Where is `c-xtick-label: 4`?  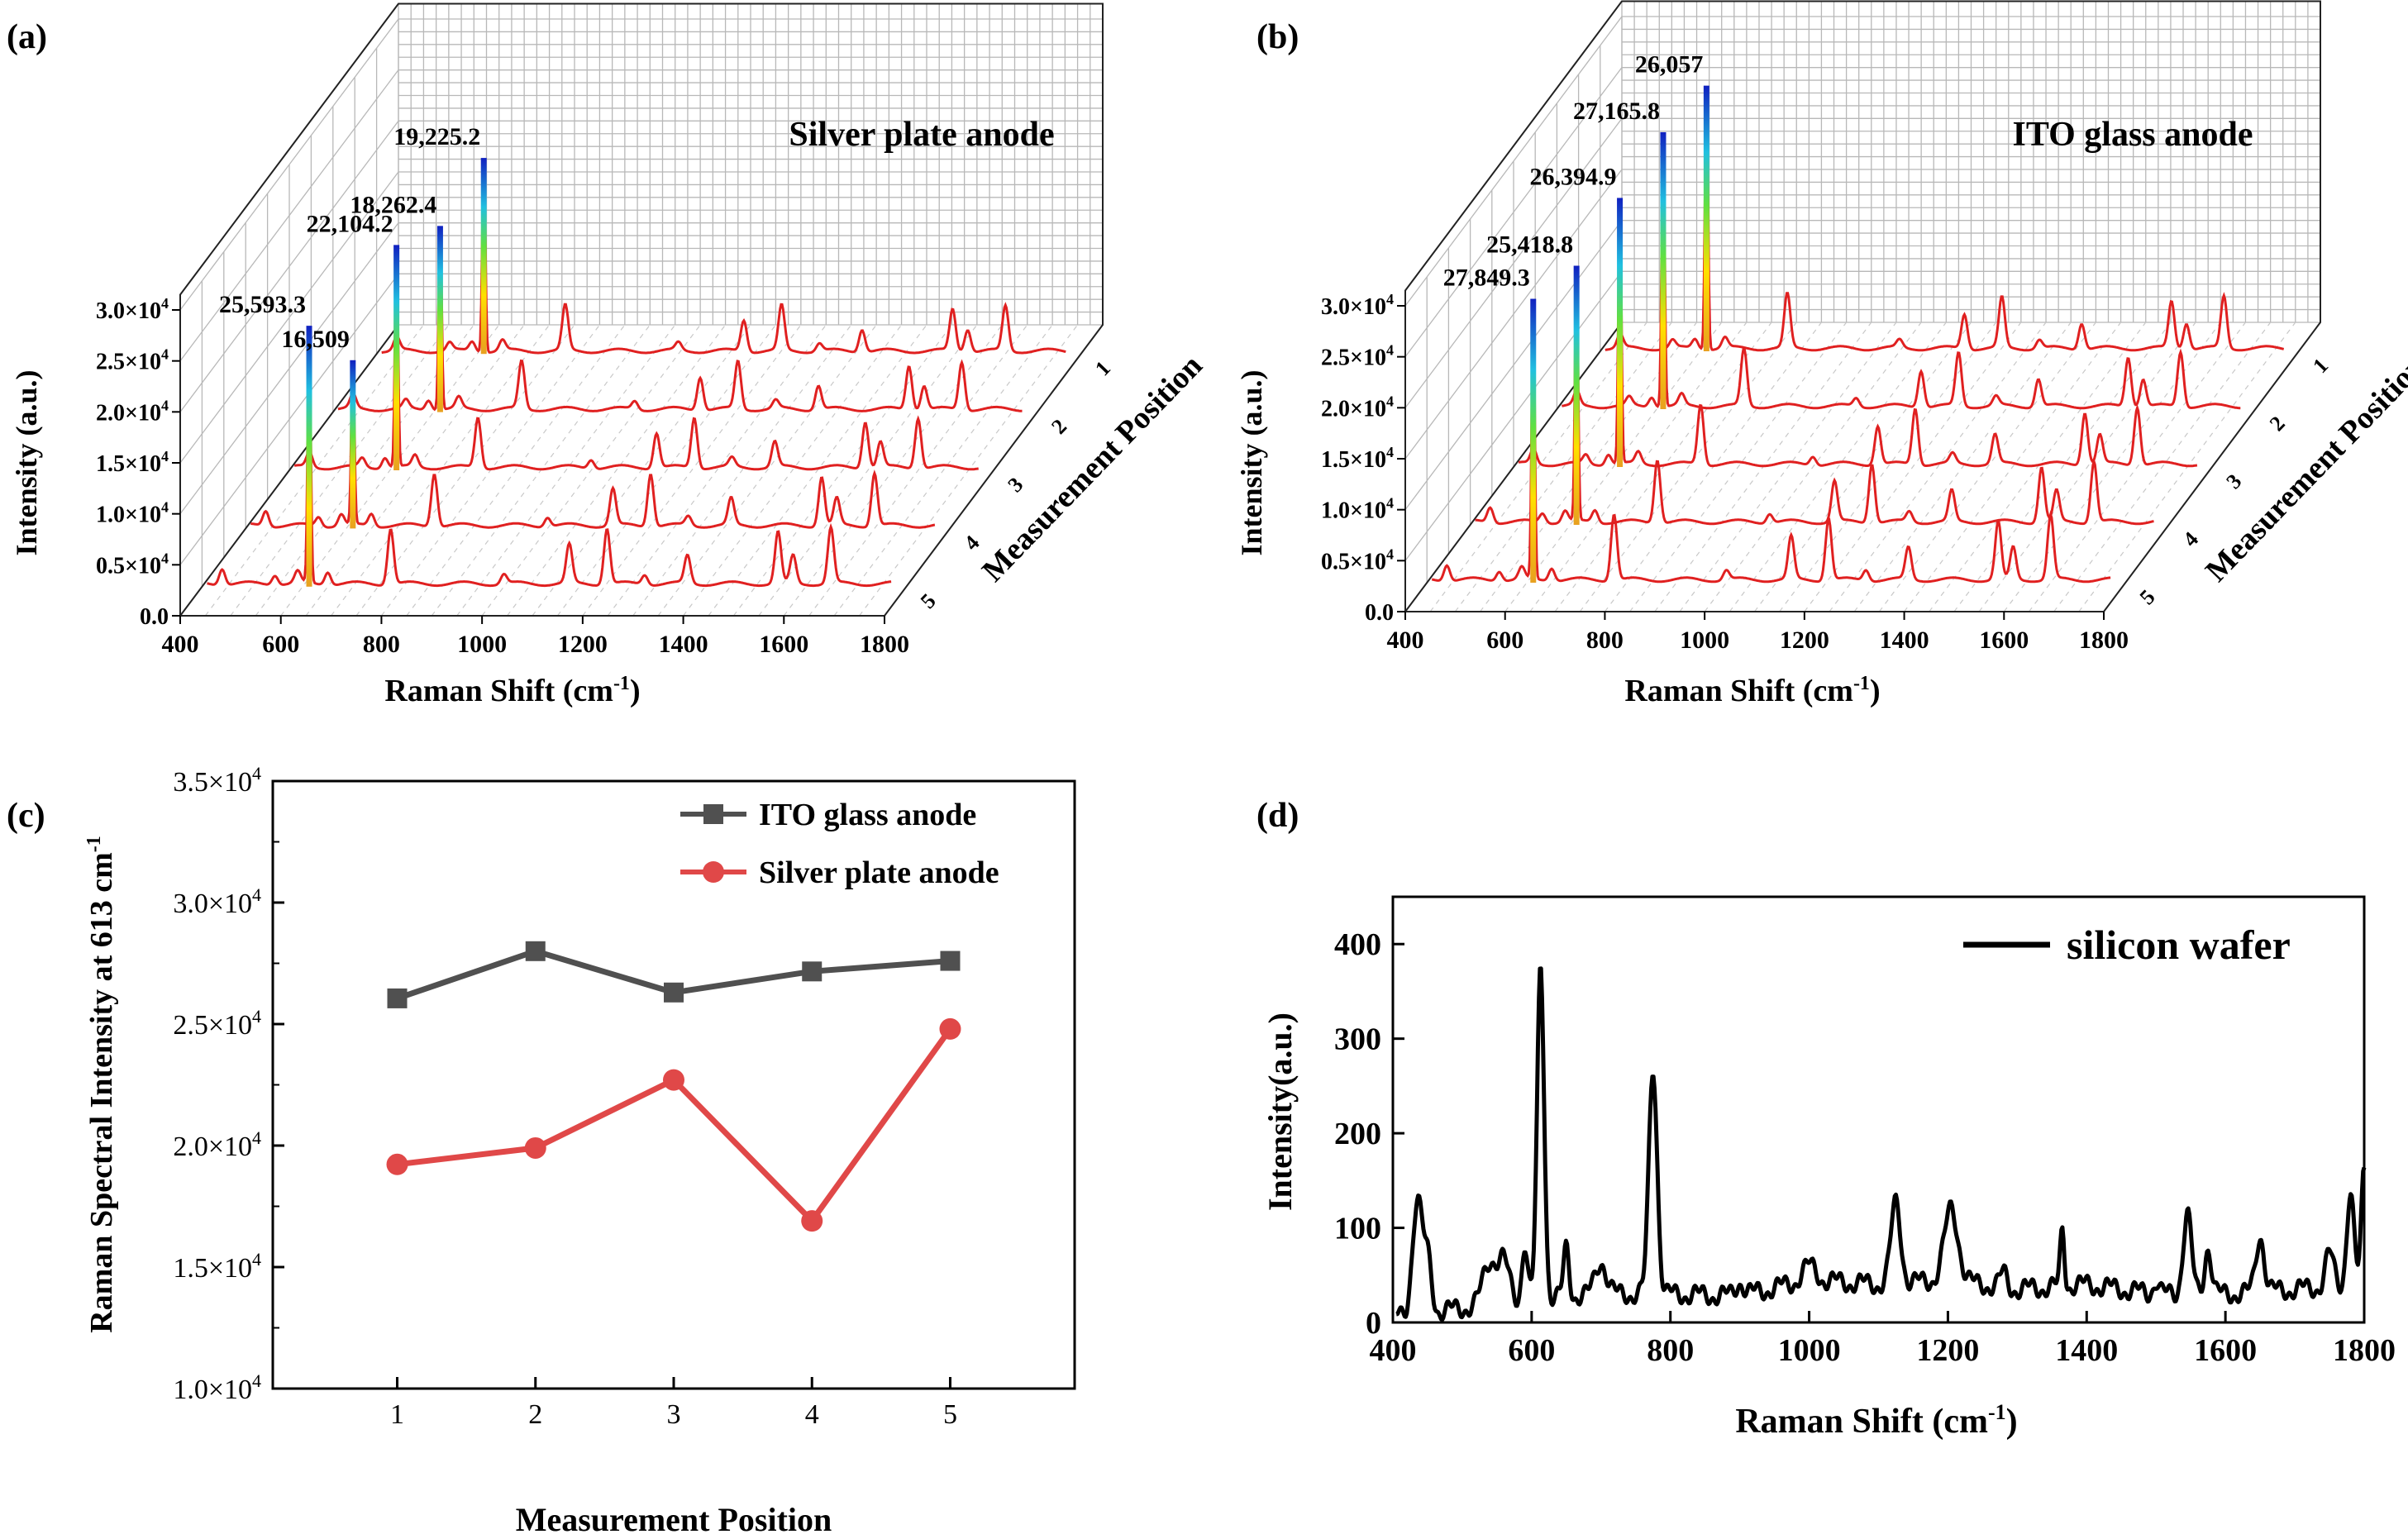
c-xtick-label: 4 is located at coordinates (812, 1414).